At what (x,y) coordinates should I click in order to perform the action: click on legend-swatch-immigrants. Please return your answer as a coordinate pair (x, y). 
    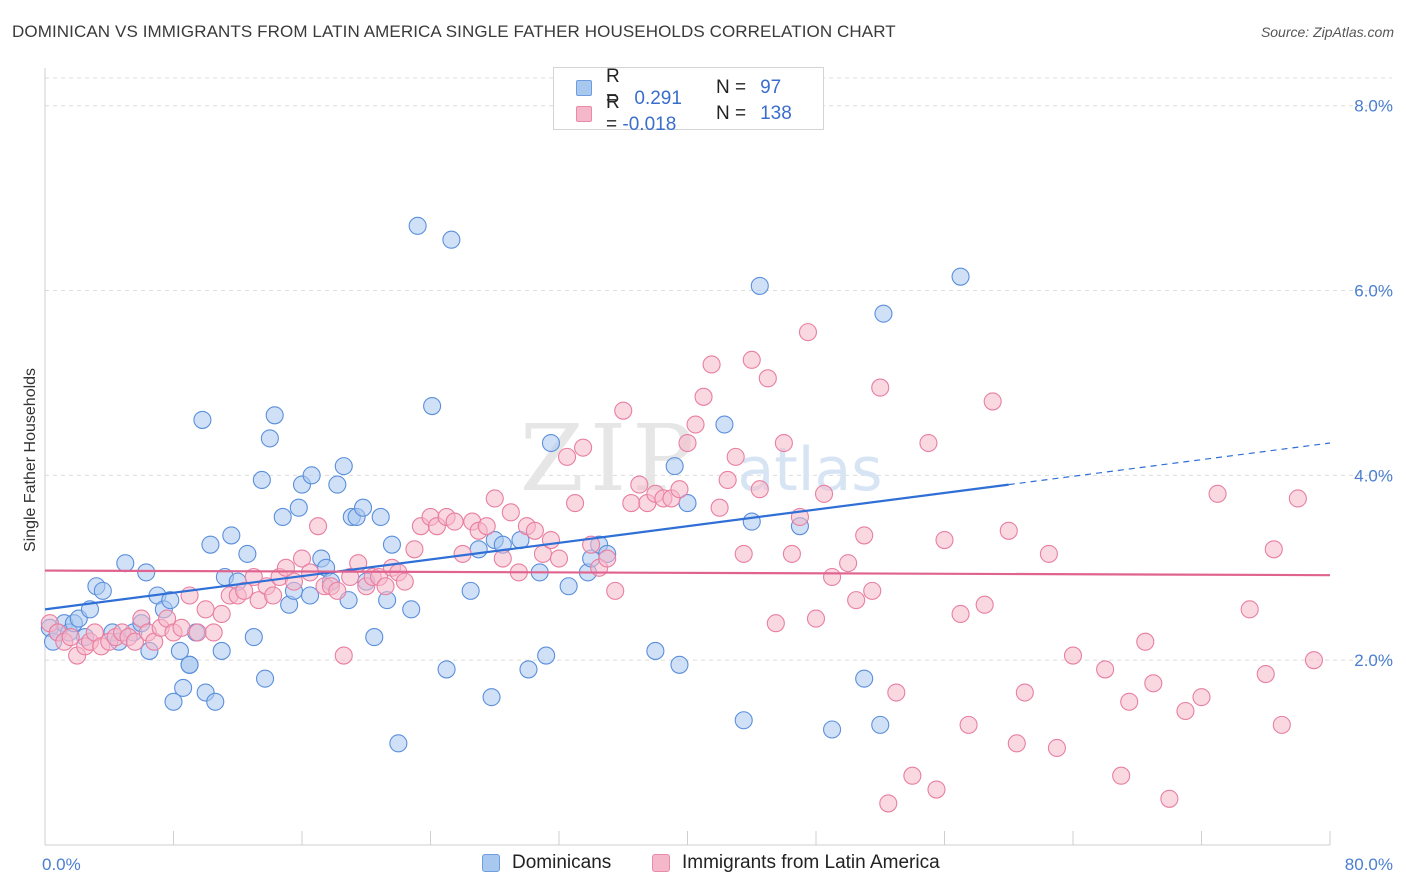
    Looking at the image, I should click on (661, 863).